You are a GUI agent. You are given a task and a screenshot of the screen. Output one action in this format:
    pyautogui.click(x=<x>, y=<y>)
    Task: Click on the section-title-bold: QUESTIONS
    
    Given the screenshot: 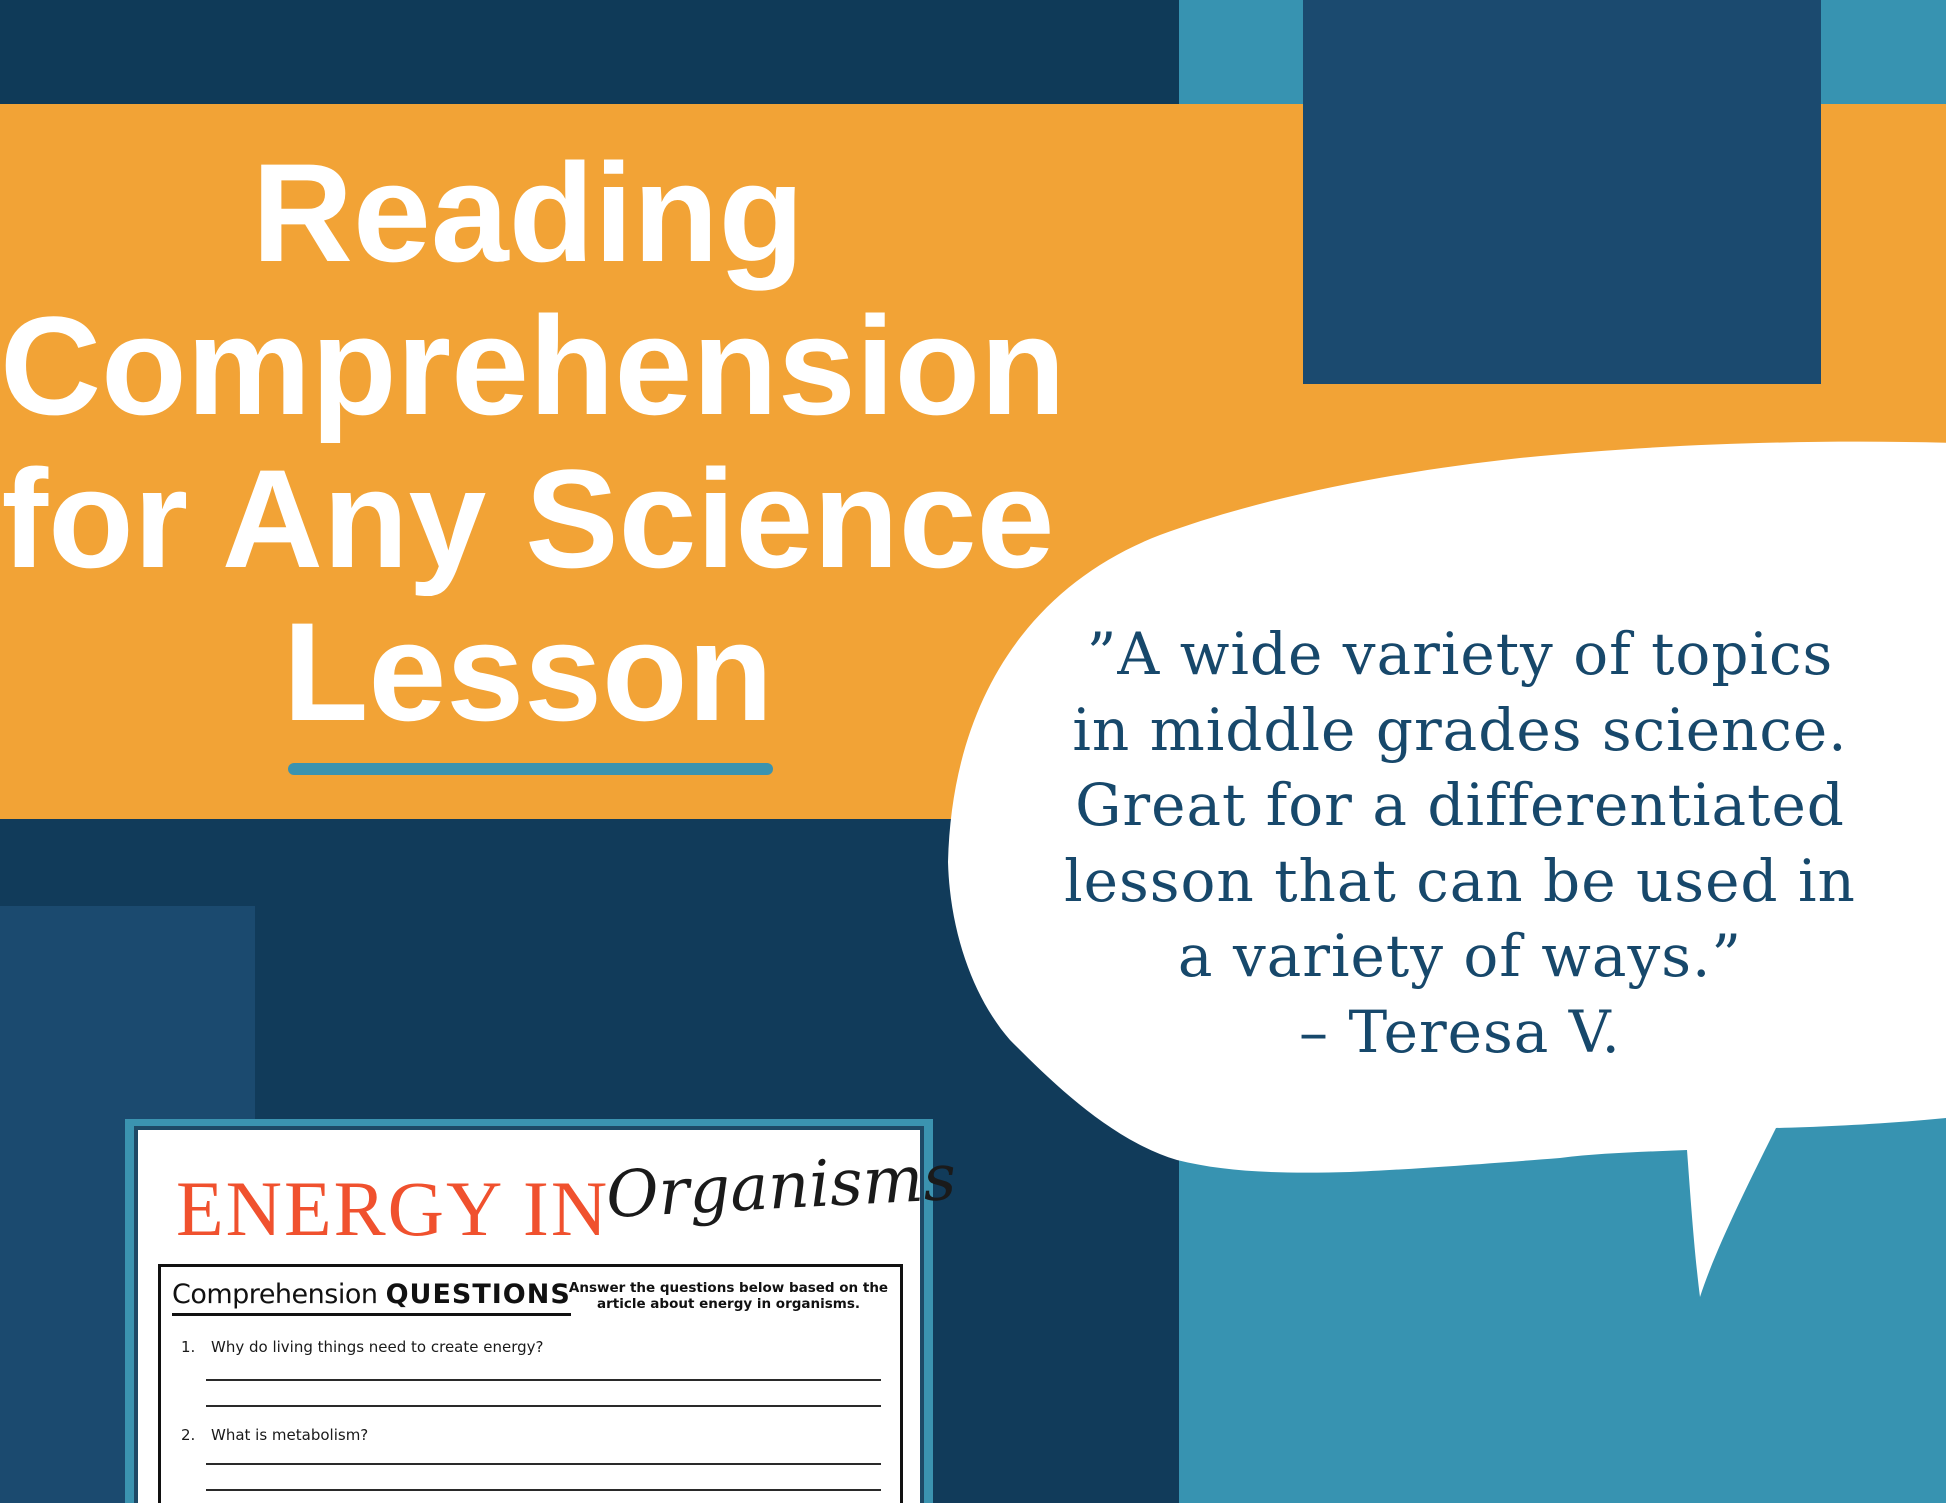 What is the action you would take?
    pyautogui.click(x=478, y=1294)
    